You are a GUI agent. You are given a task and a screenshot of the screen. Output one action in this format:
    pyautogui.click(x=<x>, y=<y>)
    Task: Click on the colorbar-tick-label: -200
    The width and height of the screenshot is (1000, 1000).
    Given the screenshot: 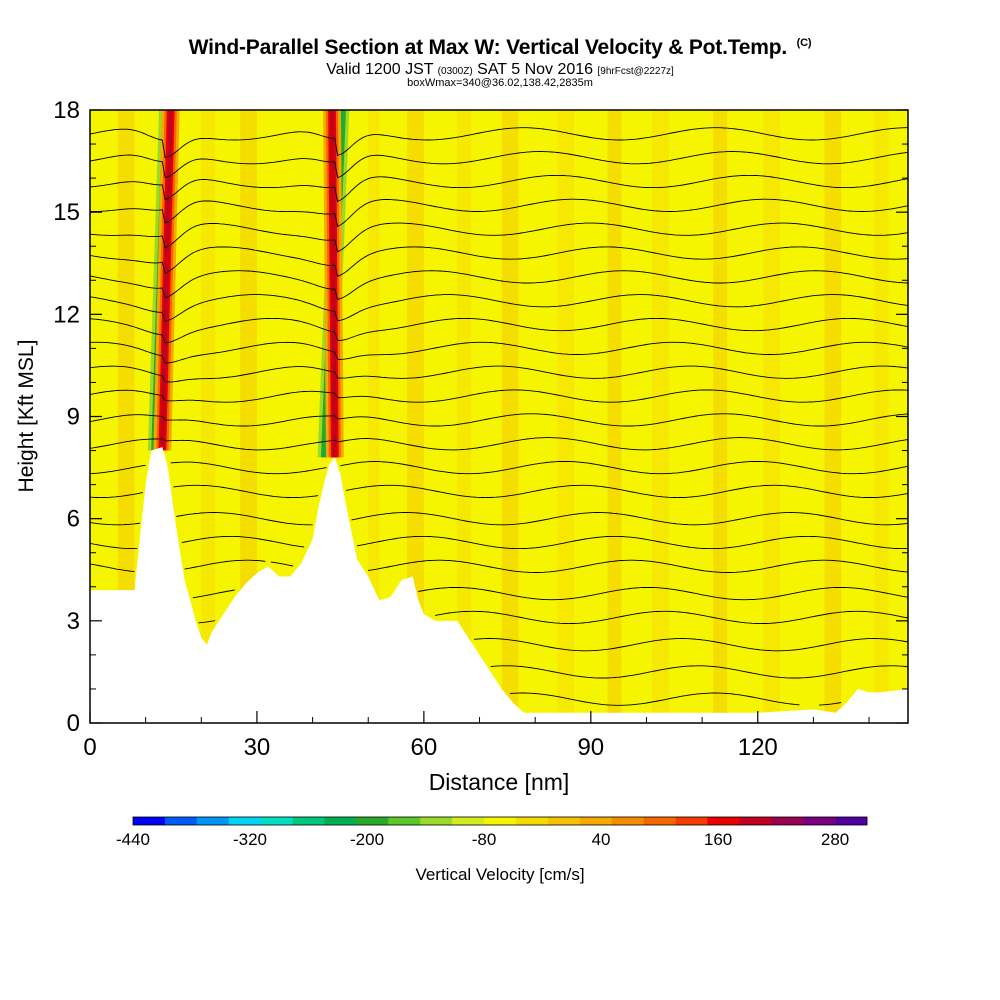 What is the action you would take?
    pyautogui.click(x=367, y=839)
    